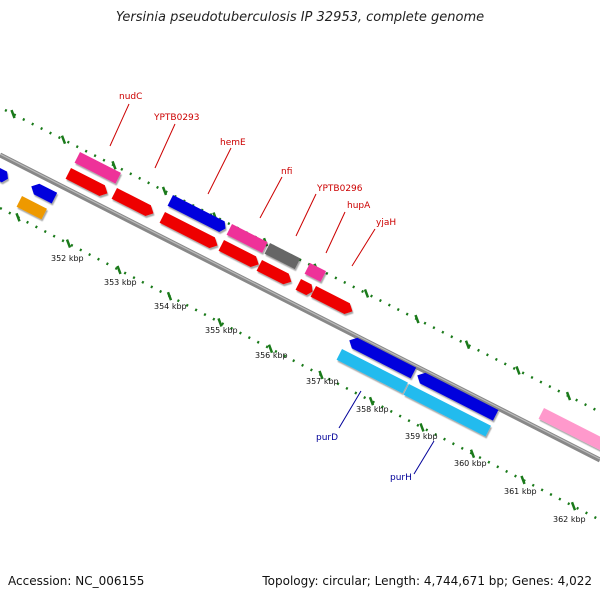 The height and width of the screenshot is (600, 600). What do you see at coordinates (520, 491) in the screenshot?
I see `kbp-label: 361 kbp` at bounding box center [520, 491].